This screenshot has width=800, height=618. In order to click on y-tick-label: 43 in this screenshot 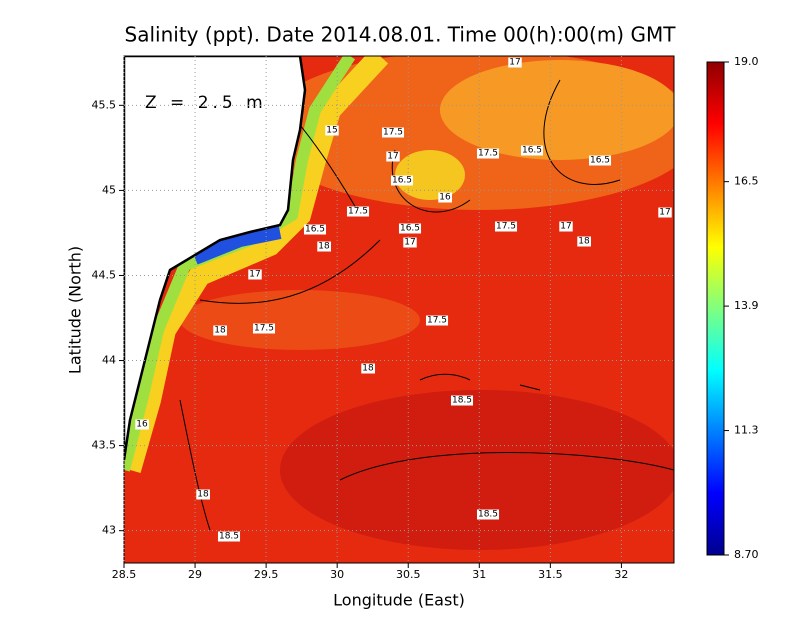, I will do `click(109, 530)`.